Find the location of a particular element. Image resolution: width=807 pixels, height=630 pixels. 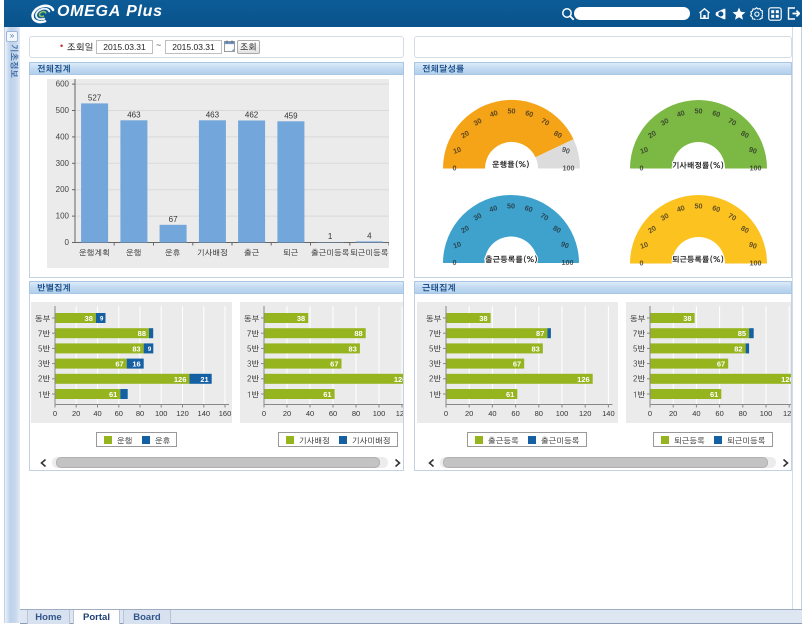

svg-text: 200 is located at coordinates (63, 189).